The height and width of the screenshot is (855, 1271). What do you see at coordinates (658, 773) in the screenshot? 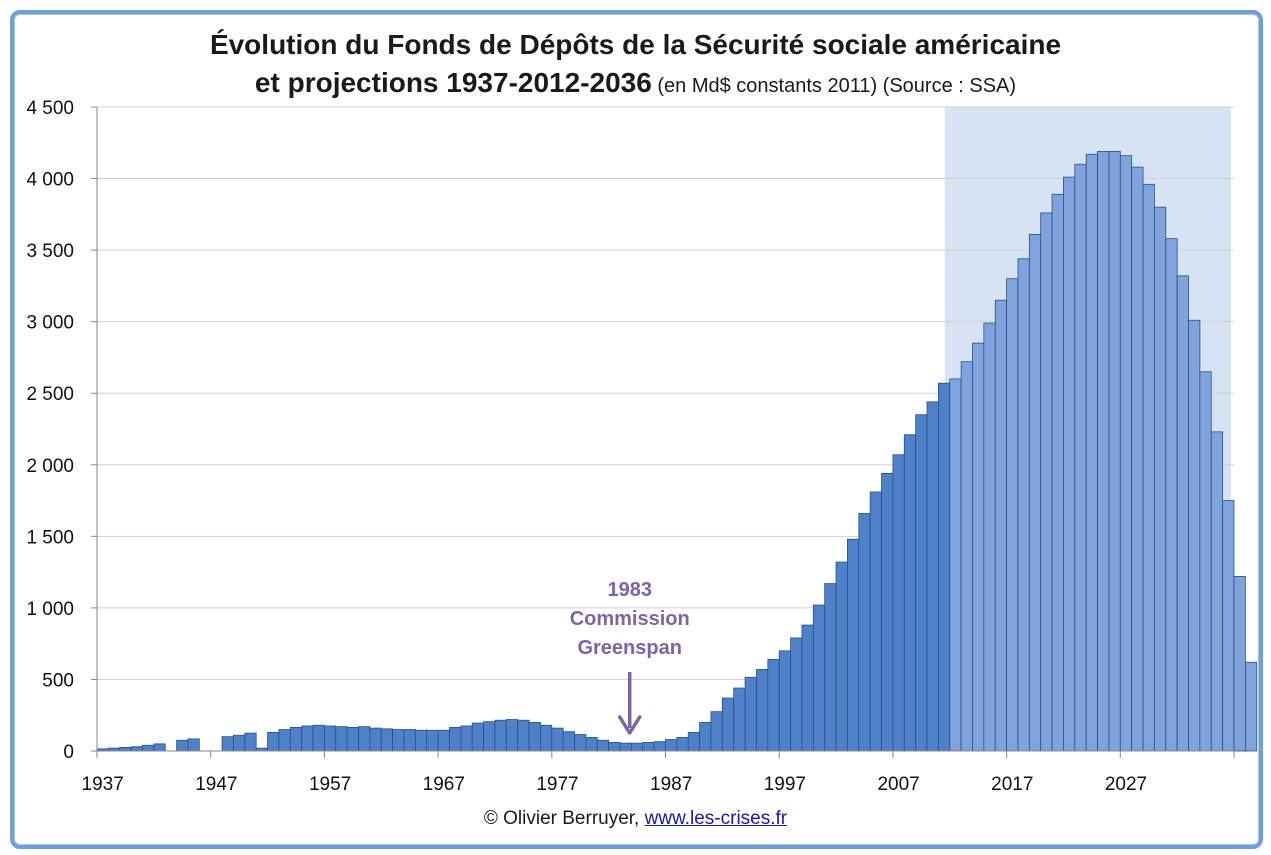
I see `x-axis-ticks: 1937 1947 1957 1967 1977 1987 1997 2007 2017 2027` at bounding box center [658, 773].